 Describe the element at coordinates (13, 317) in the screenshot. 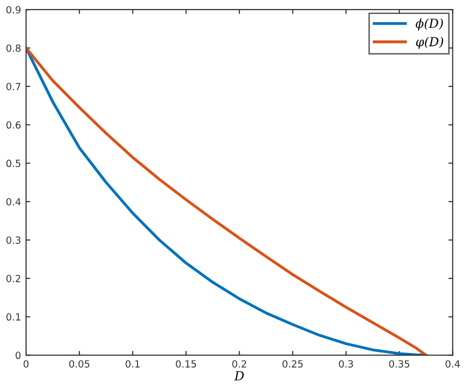

I see `y-tick-label: 0.1` at that location.